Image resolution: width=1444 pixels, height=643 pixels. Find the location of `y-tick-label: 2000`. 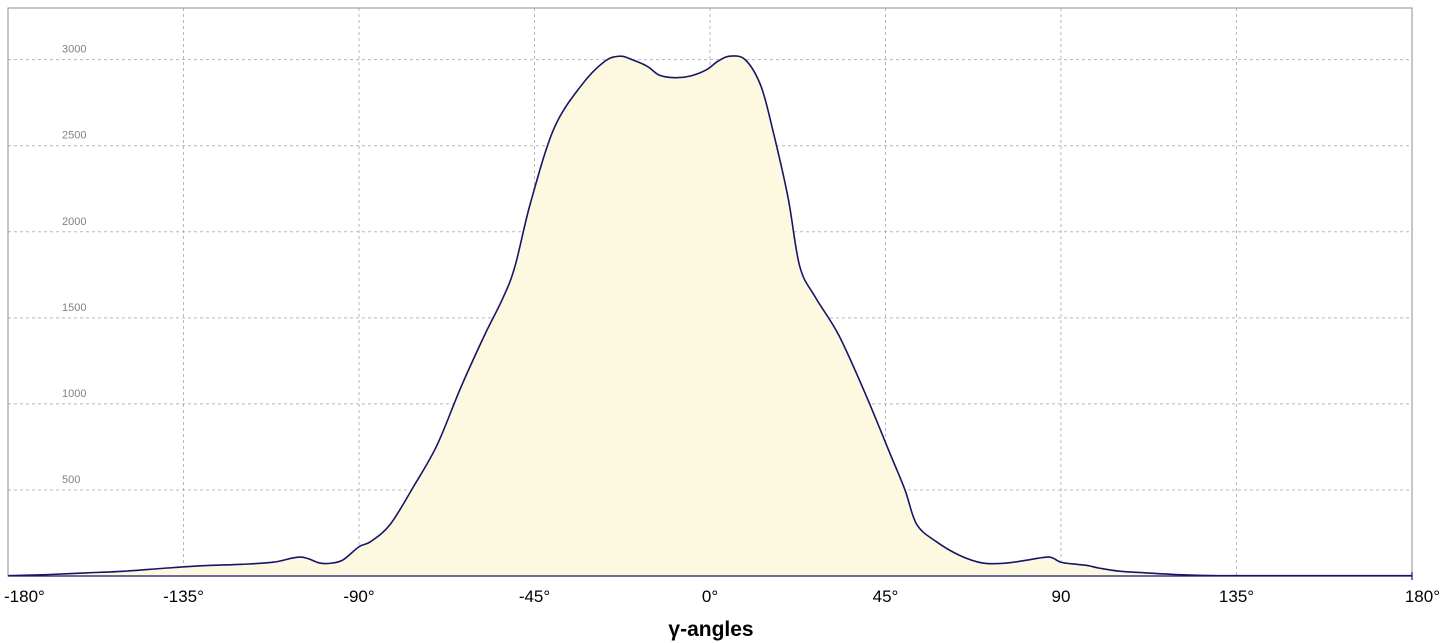

y-tick-label: 2000 is located at coordinates (74, 222).